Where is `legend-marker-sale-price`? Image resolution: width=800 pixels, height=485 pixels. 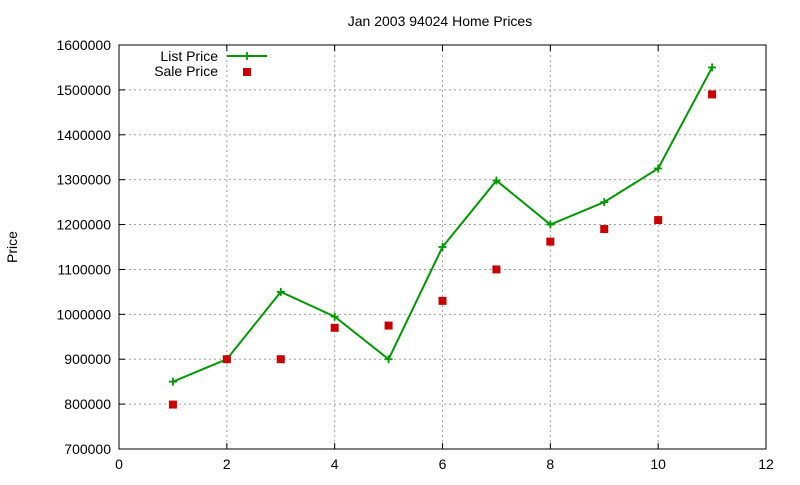 legend-marker-sale-price is located at coordinates (247, 72).